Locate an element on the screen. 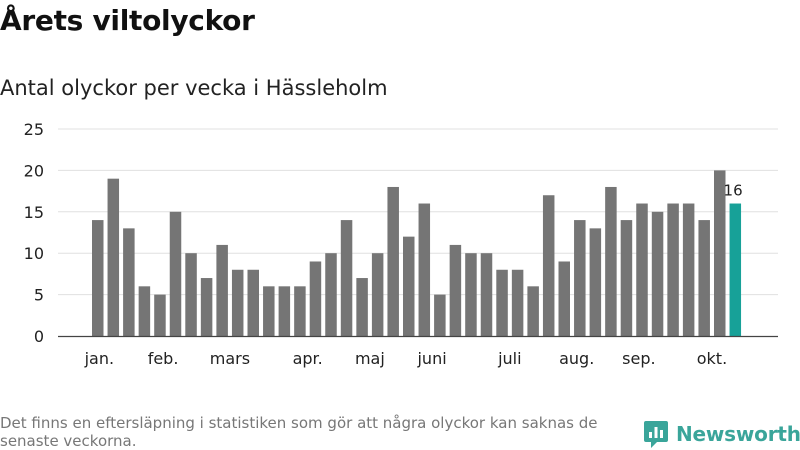 The width and height of the screenshot is (800, 450). y-tick-label: 20 is located at coordinates (34, 170).